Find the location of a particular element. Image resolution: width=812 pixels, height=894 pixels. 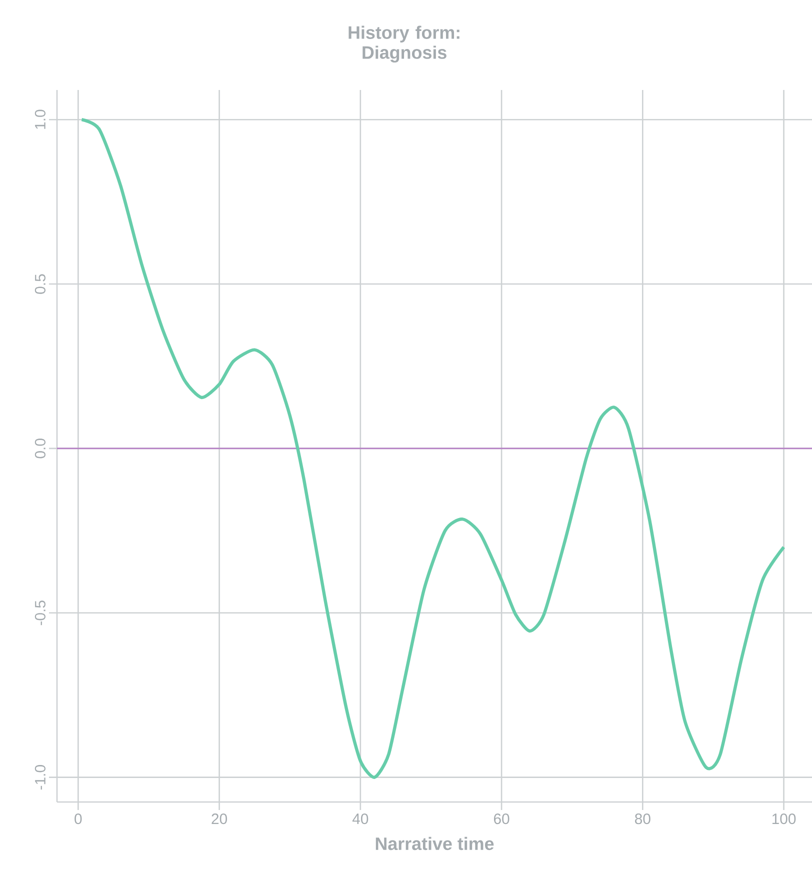

x-tick-label: 80 is located at coordinates (642, 819).